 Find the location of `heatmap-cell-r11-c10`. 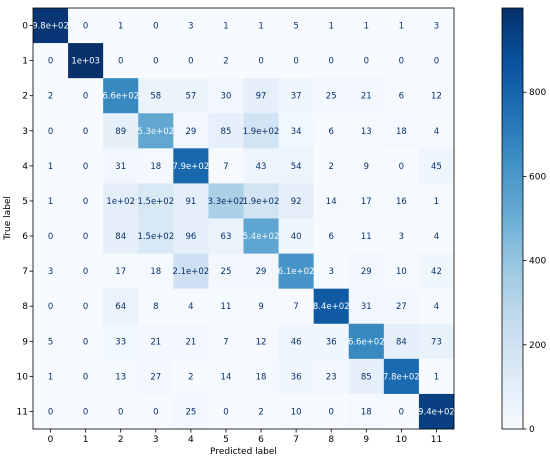

heatmap-cell-r11-c10 is located at coordinates (401, 411).